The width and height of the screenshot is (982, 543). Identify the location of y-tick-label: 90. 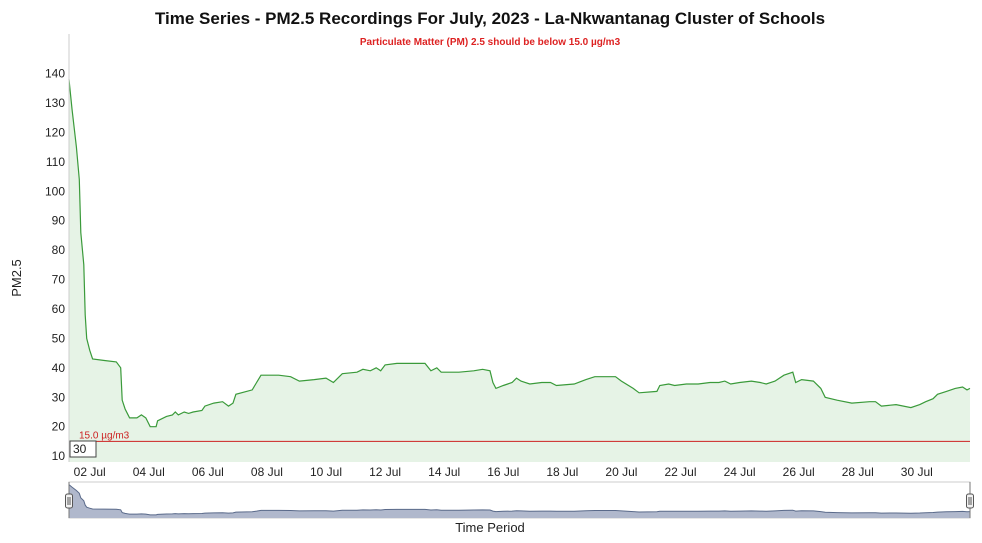
(59, 221).